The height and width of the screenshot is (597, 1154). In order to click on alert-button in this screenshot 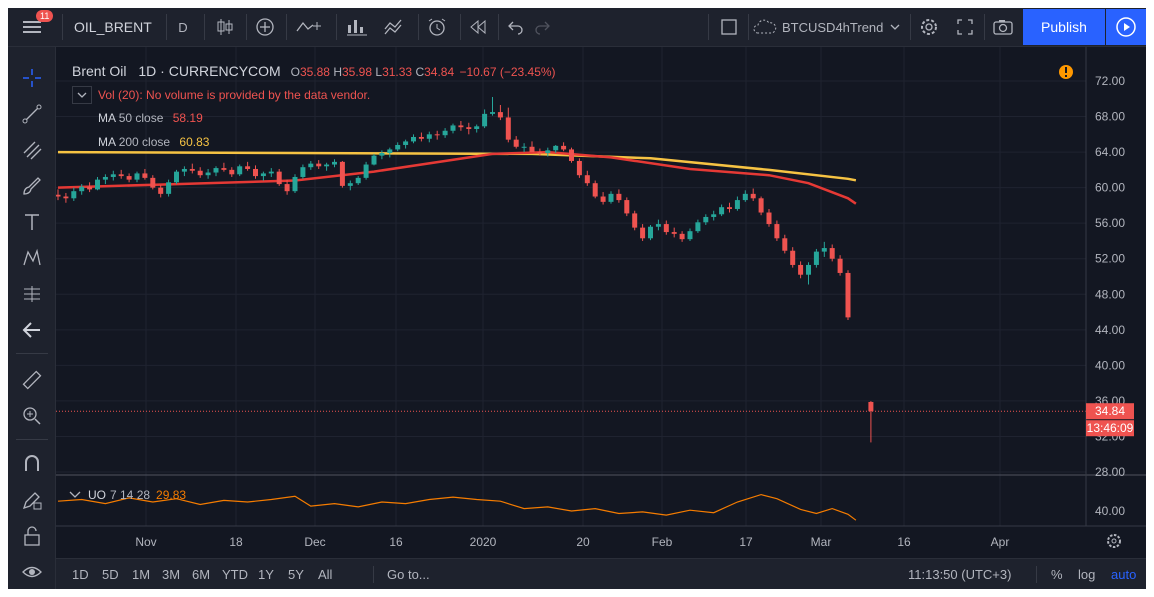, I will do `click(437, 27)`.